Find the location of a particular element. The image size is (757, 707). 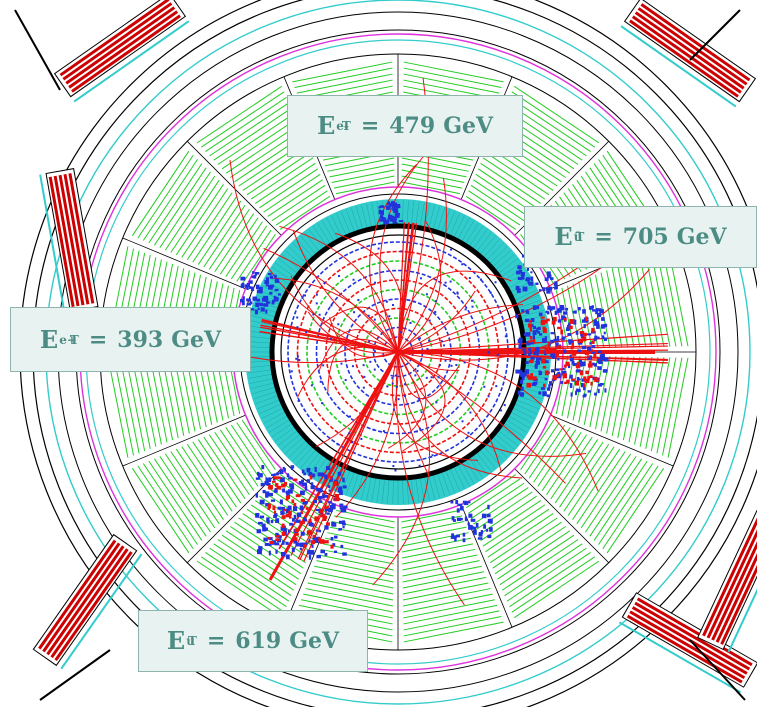

muon-chamber is located at coordinates (69, 240).